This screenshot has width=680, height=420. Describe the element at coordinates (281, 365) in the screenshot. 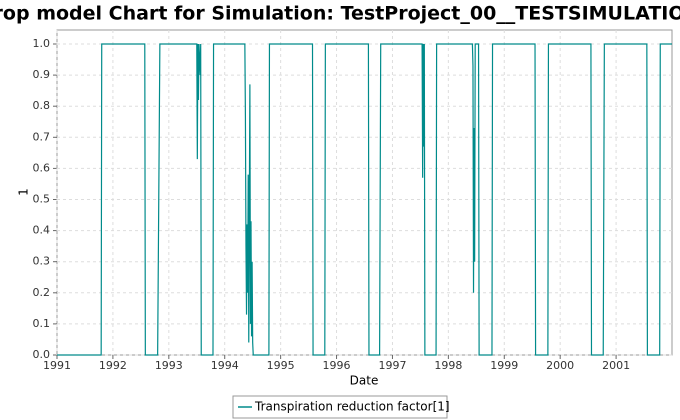

I see `x-tick-label: 1995` at that location.